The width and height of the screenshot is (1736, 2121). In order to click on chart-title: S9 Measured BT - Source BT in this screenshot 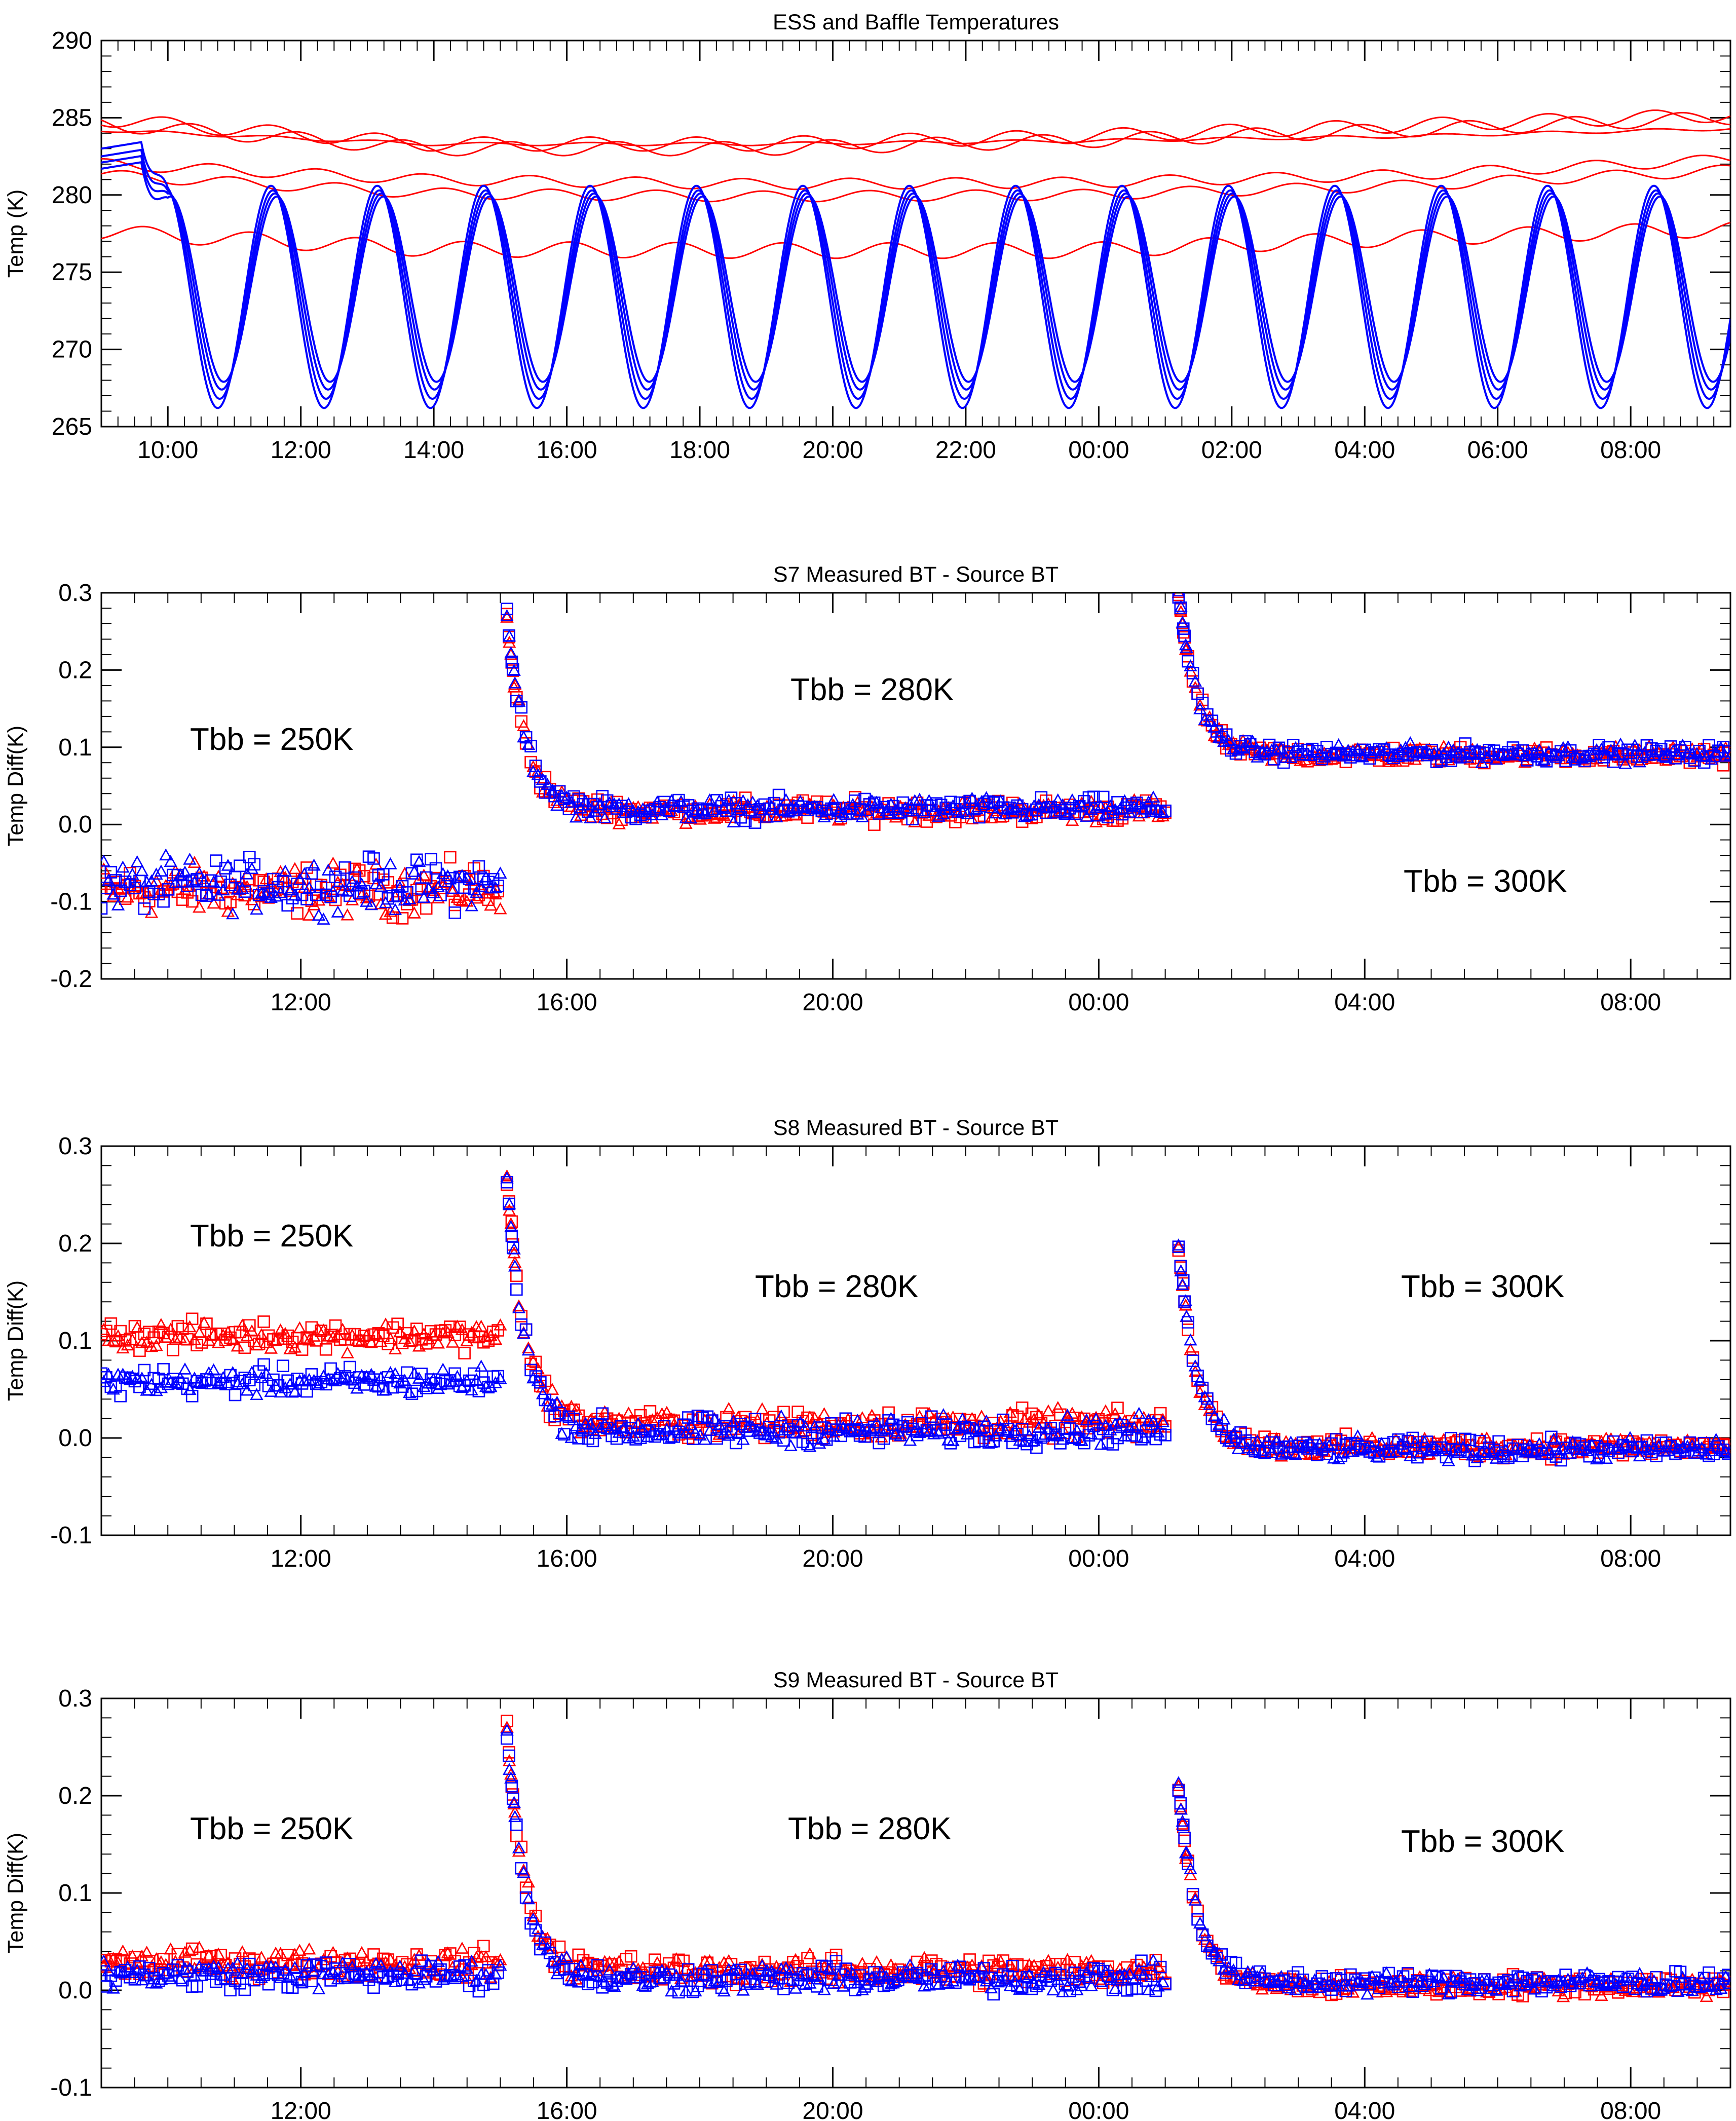, I will do `click(916, 1680)`.